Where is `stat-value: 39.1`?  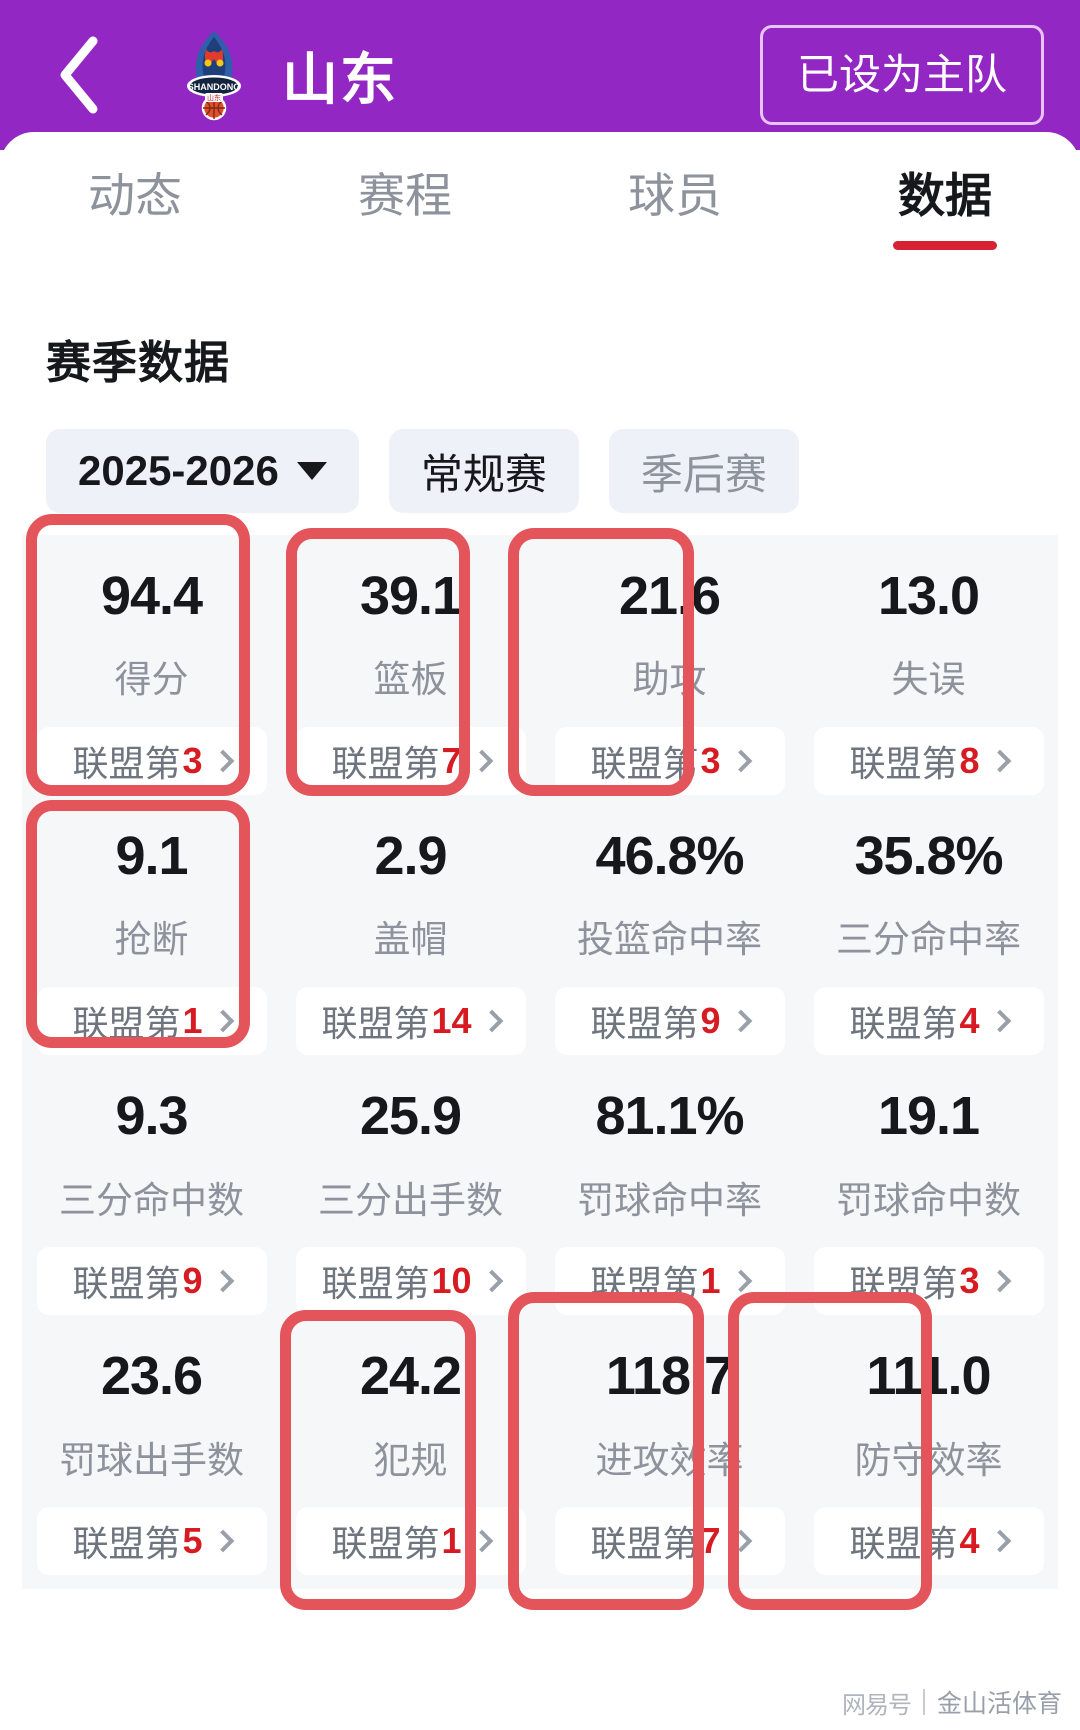
stat-value: 39.1 is located at coordinates (410, 596).